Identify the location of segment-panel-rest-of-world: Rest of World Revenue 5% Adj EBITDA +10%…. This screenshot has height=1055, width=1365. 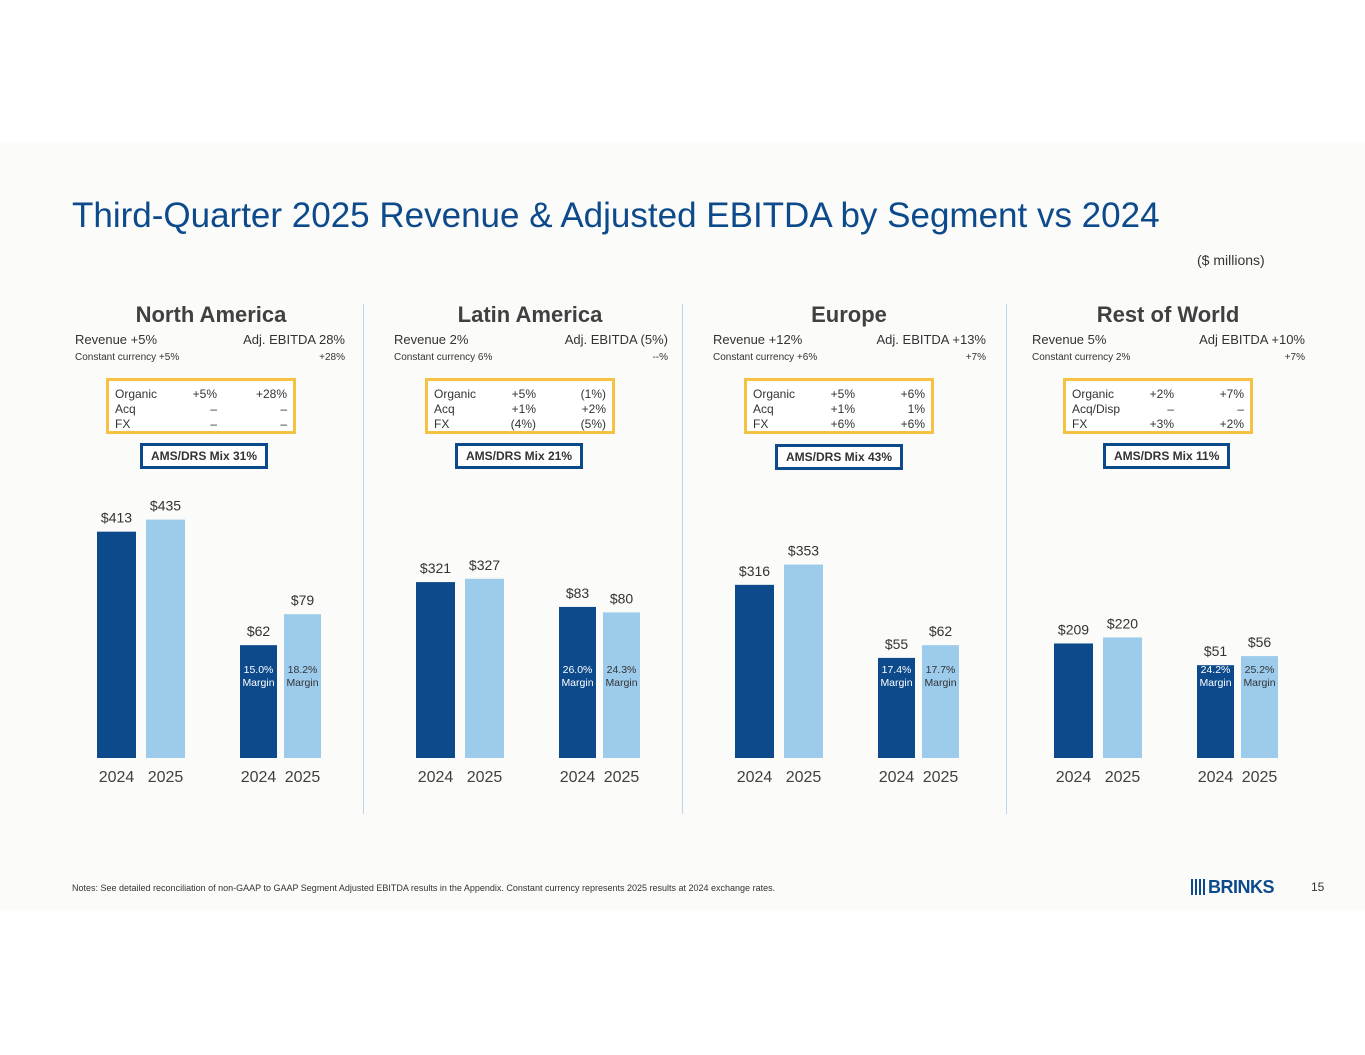
(1168, 553).